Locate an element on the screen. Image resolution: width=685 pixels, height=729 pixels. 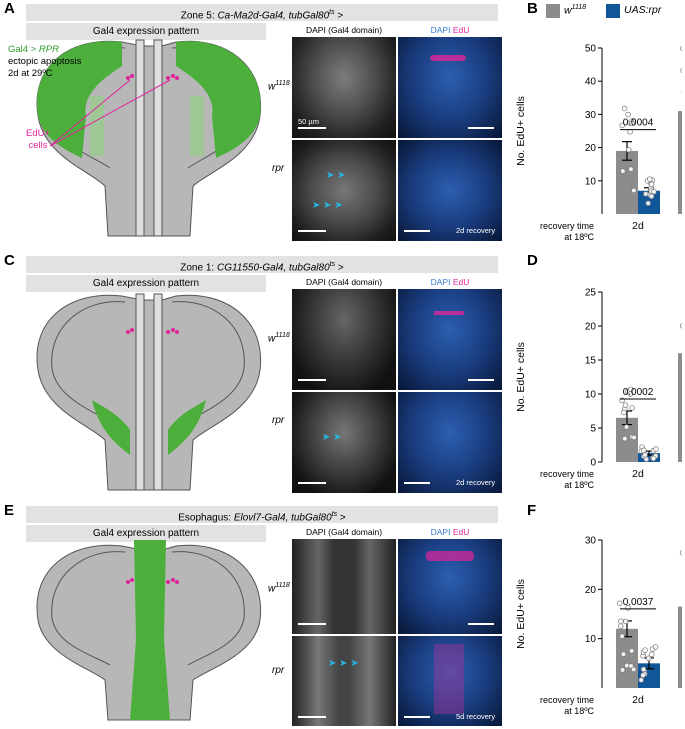
p-value: 0.0002 is located at coordinates (638, 392).